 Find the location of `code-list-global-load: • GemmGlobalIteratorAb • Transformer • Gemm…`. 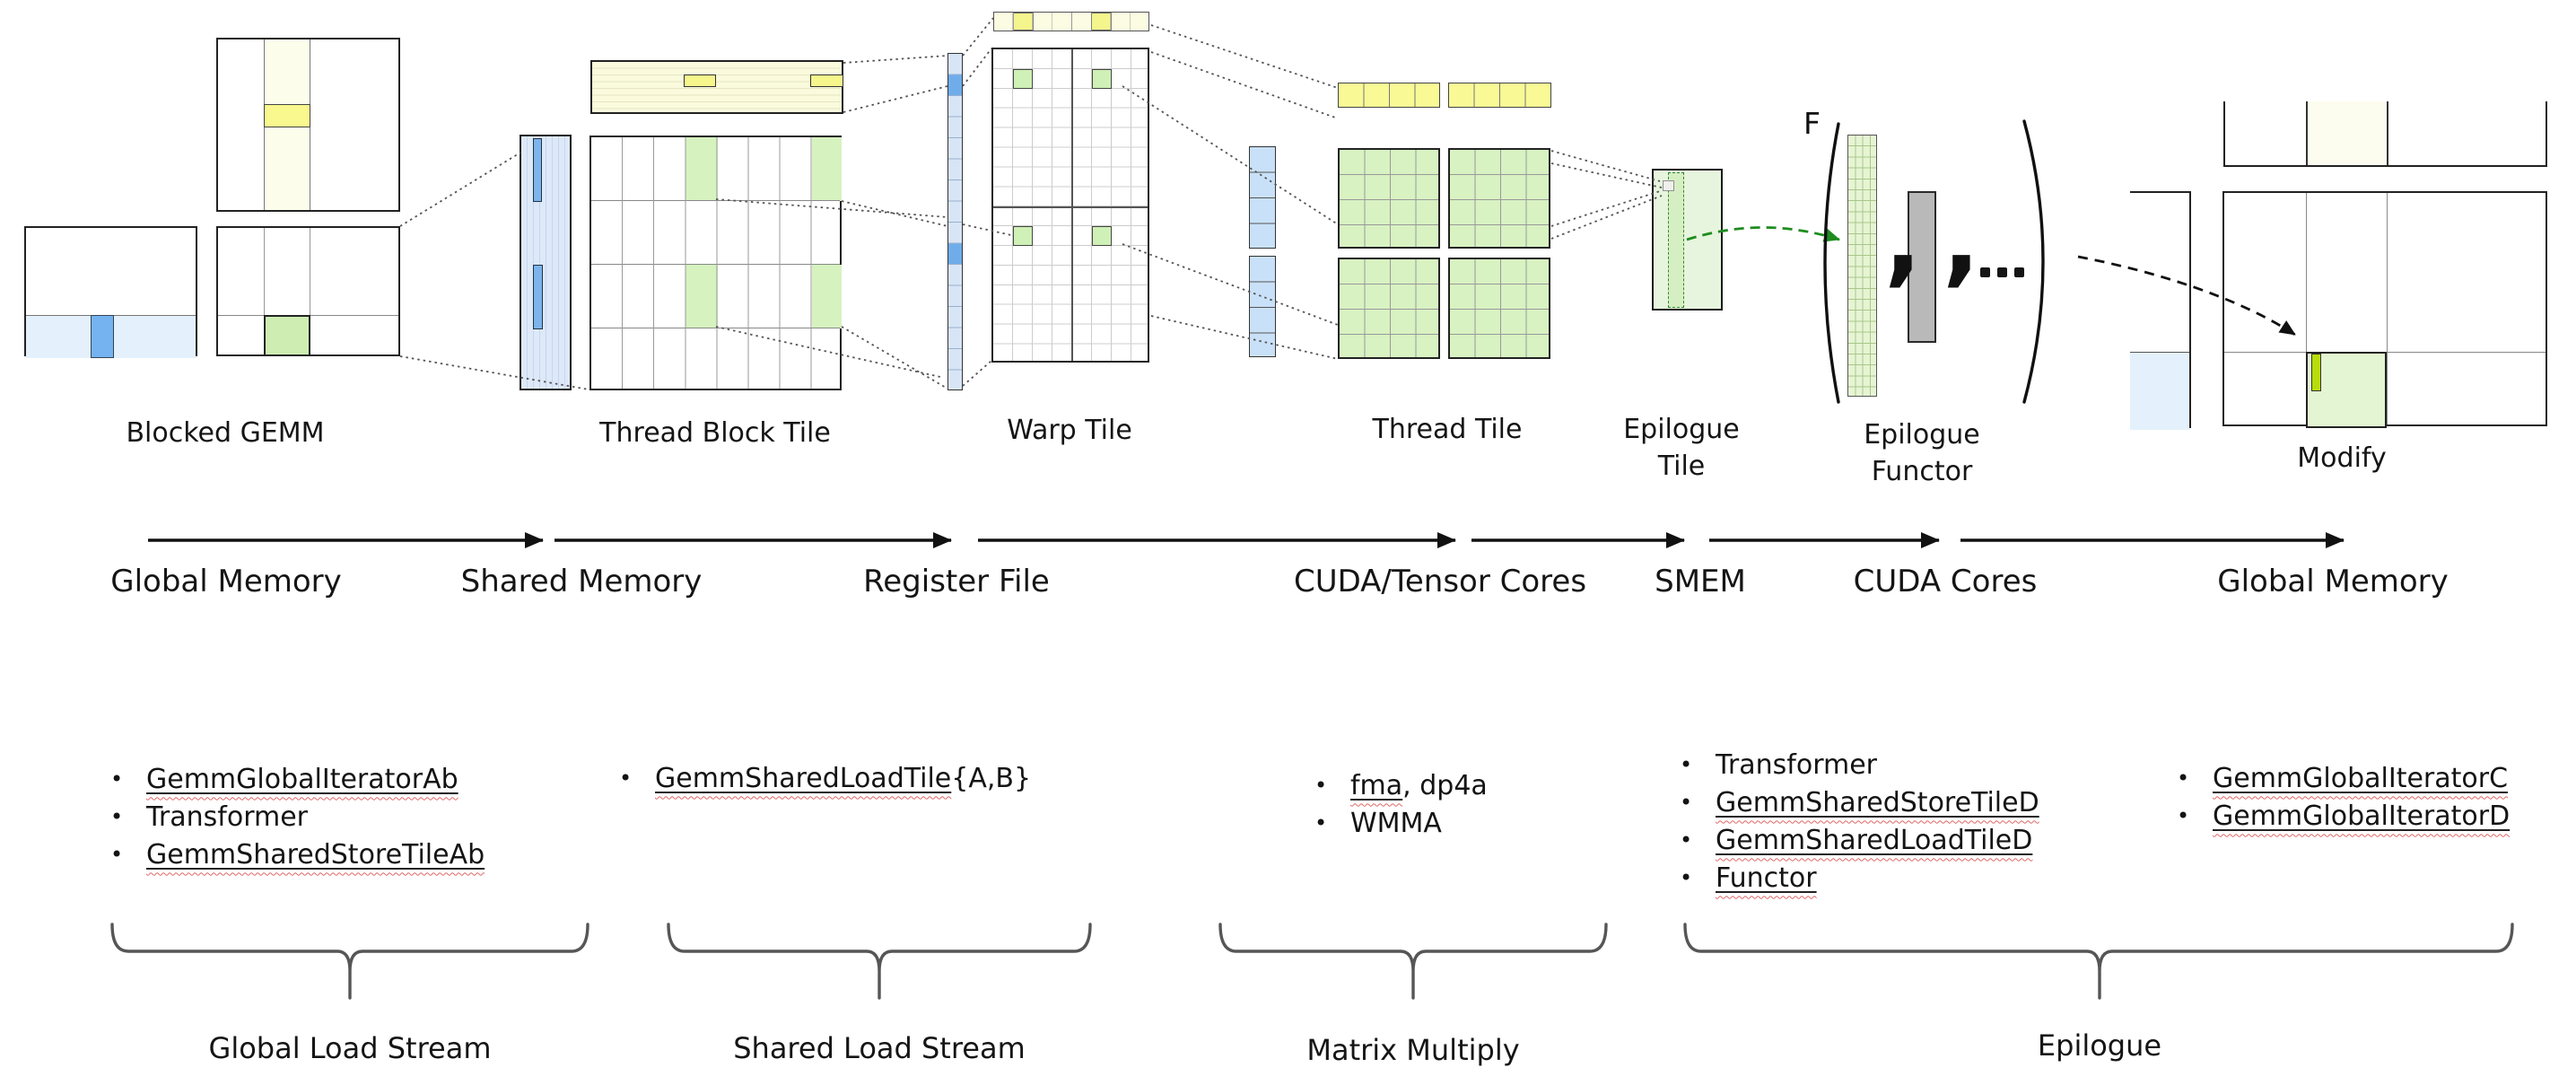

code-list-global-load: • GemmGlobalIteratorAb • Transformer • Gemm… is located at coordinates (297, 817).